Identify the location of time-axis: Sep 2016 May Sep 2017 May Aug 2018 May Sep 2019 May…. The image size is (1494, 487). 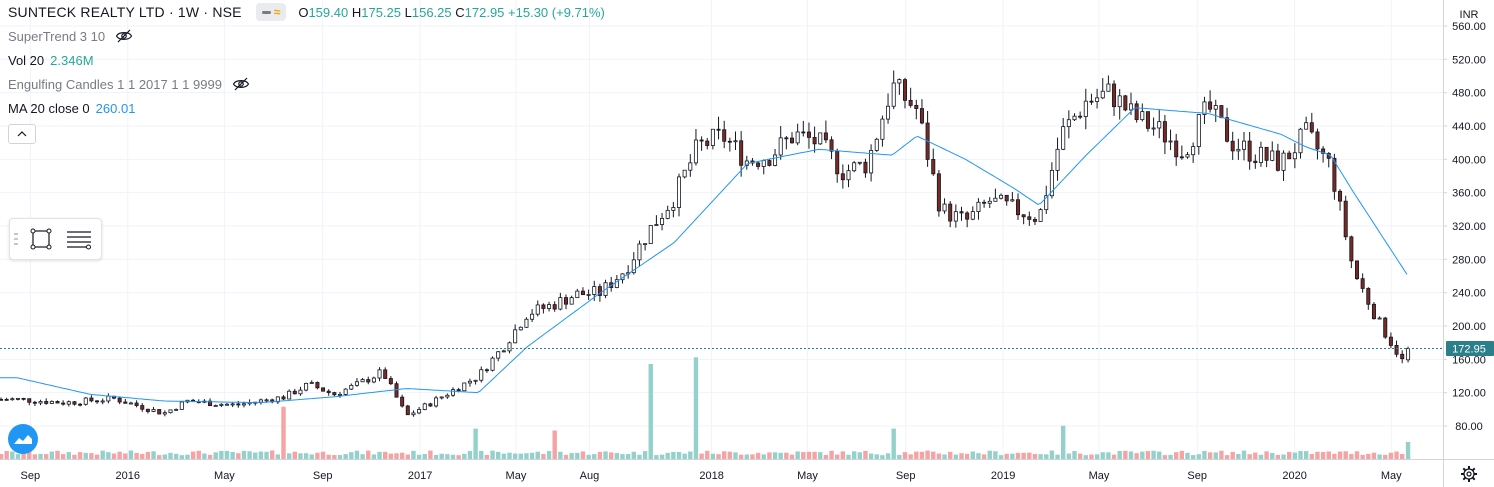
(712, 476).